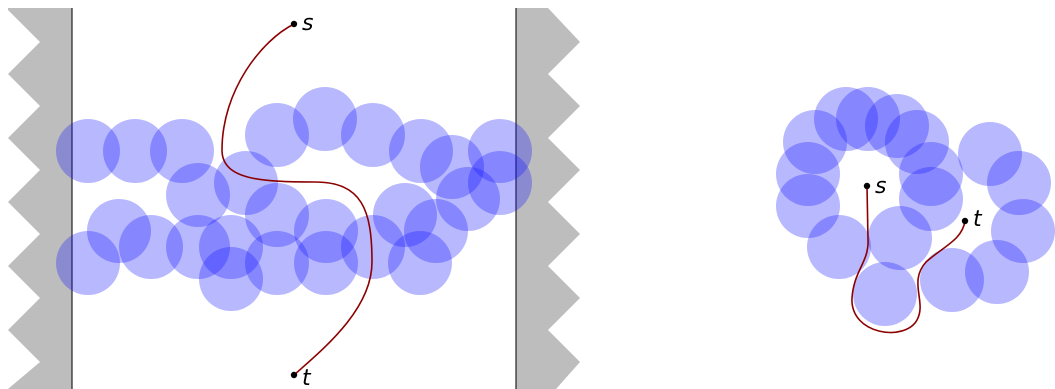  I want to click on left-wall-sawtooth, so click(40, 198).